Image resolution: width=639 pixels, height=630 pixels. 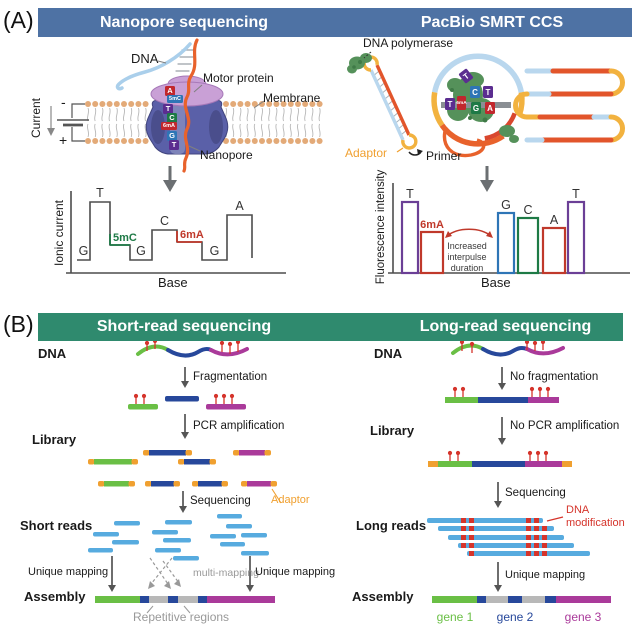 I want to click on unique-mapping-left-label: Unique mapping, so click(x=68, y=572).